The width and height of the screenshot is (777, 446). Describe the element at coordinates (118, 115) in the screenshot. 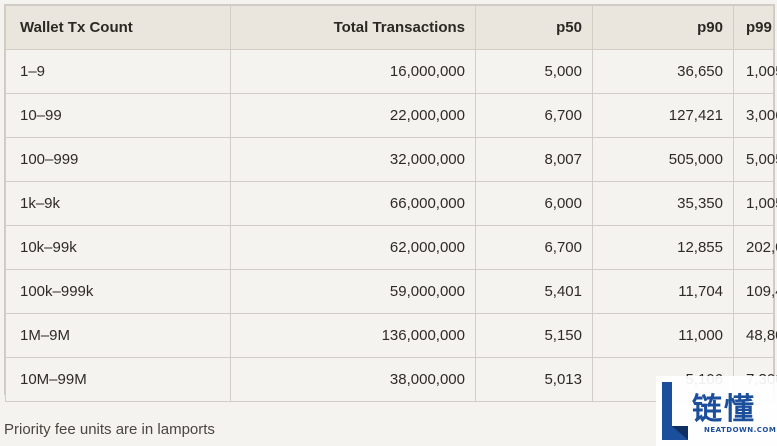

I see `cell-wallet-tx-count: 10–99` at that location.